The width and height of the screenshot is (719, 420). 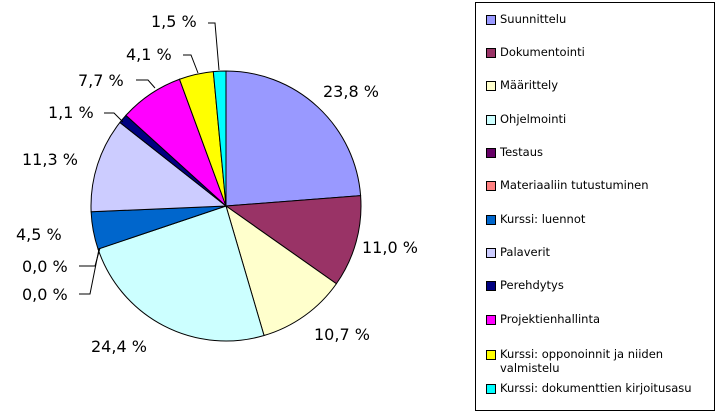 What do you see at coordinates (599, 119) in the screenshot?
I see `legend-entry-4: Ohjelmointi` at bounding box center [599, 119].